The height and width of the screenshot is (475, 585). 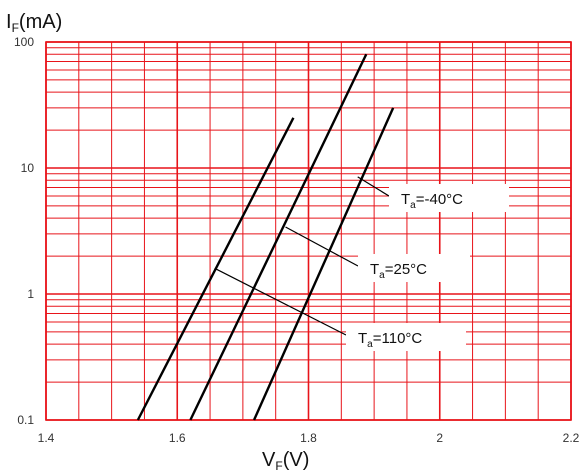 What do you see at coordinates (28, 168) in the screenshot?
I see `y-tick-label: 10` at bounding box center [28, 168].